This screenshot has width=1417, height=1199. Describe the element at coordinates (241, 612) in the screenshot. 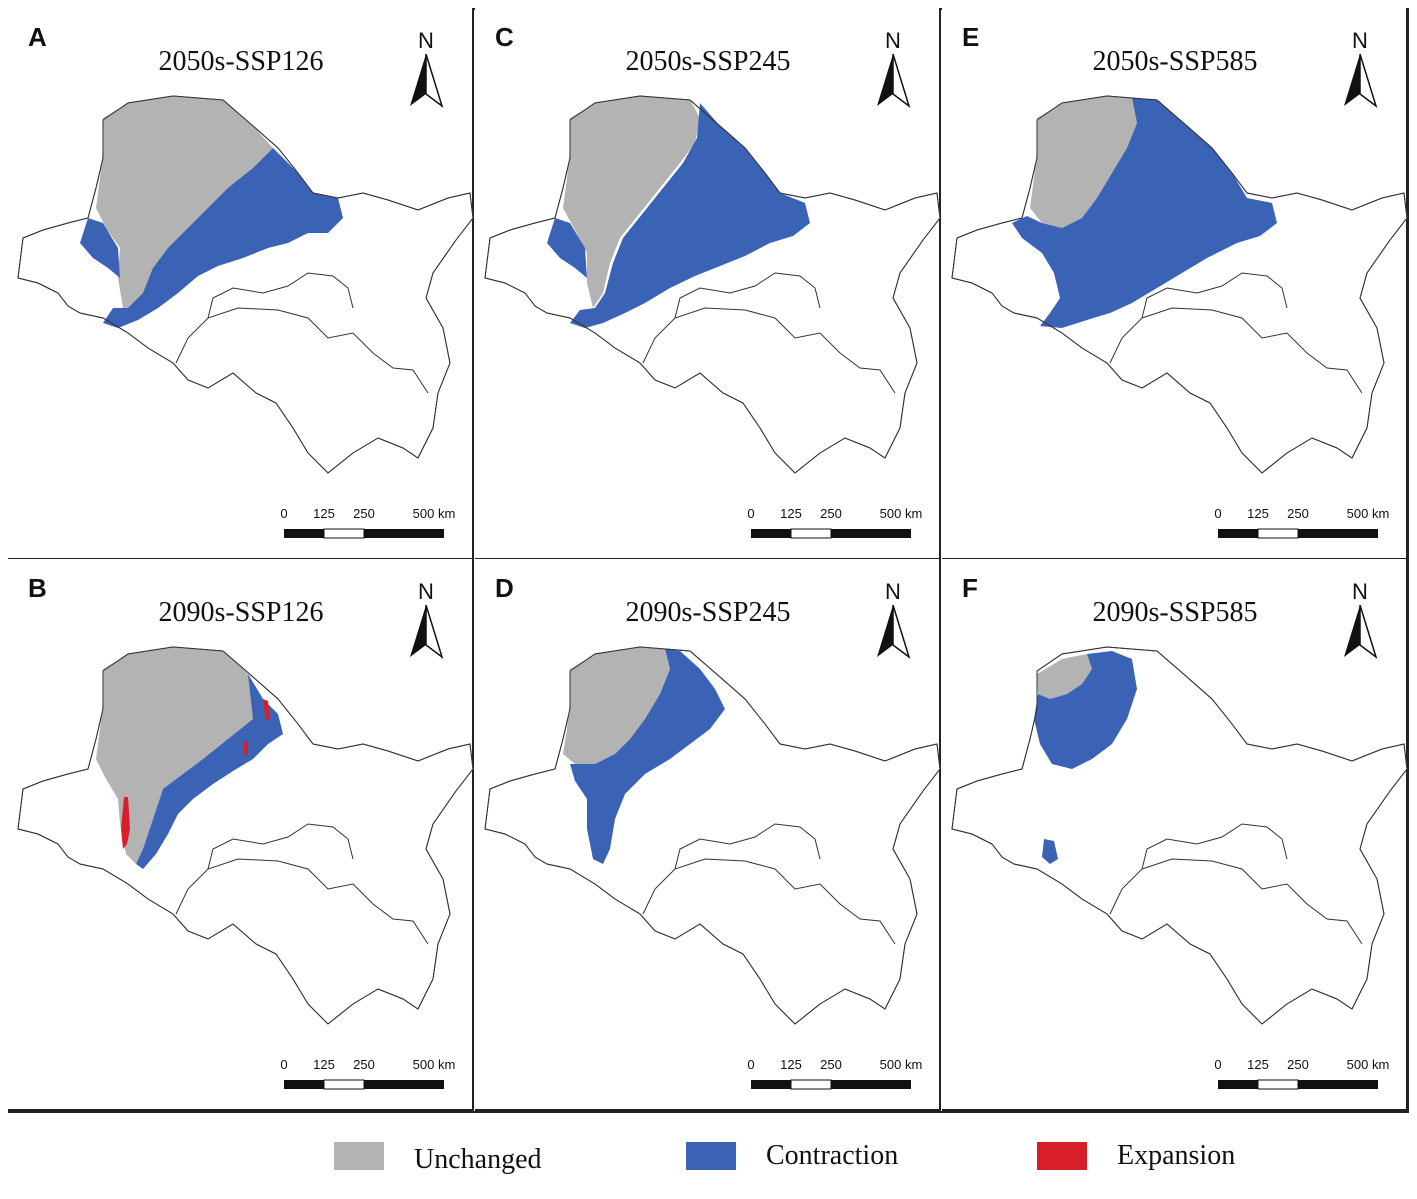

I see `panel-title: 2090s-SSP126` at that location.